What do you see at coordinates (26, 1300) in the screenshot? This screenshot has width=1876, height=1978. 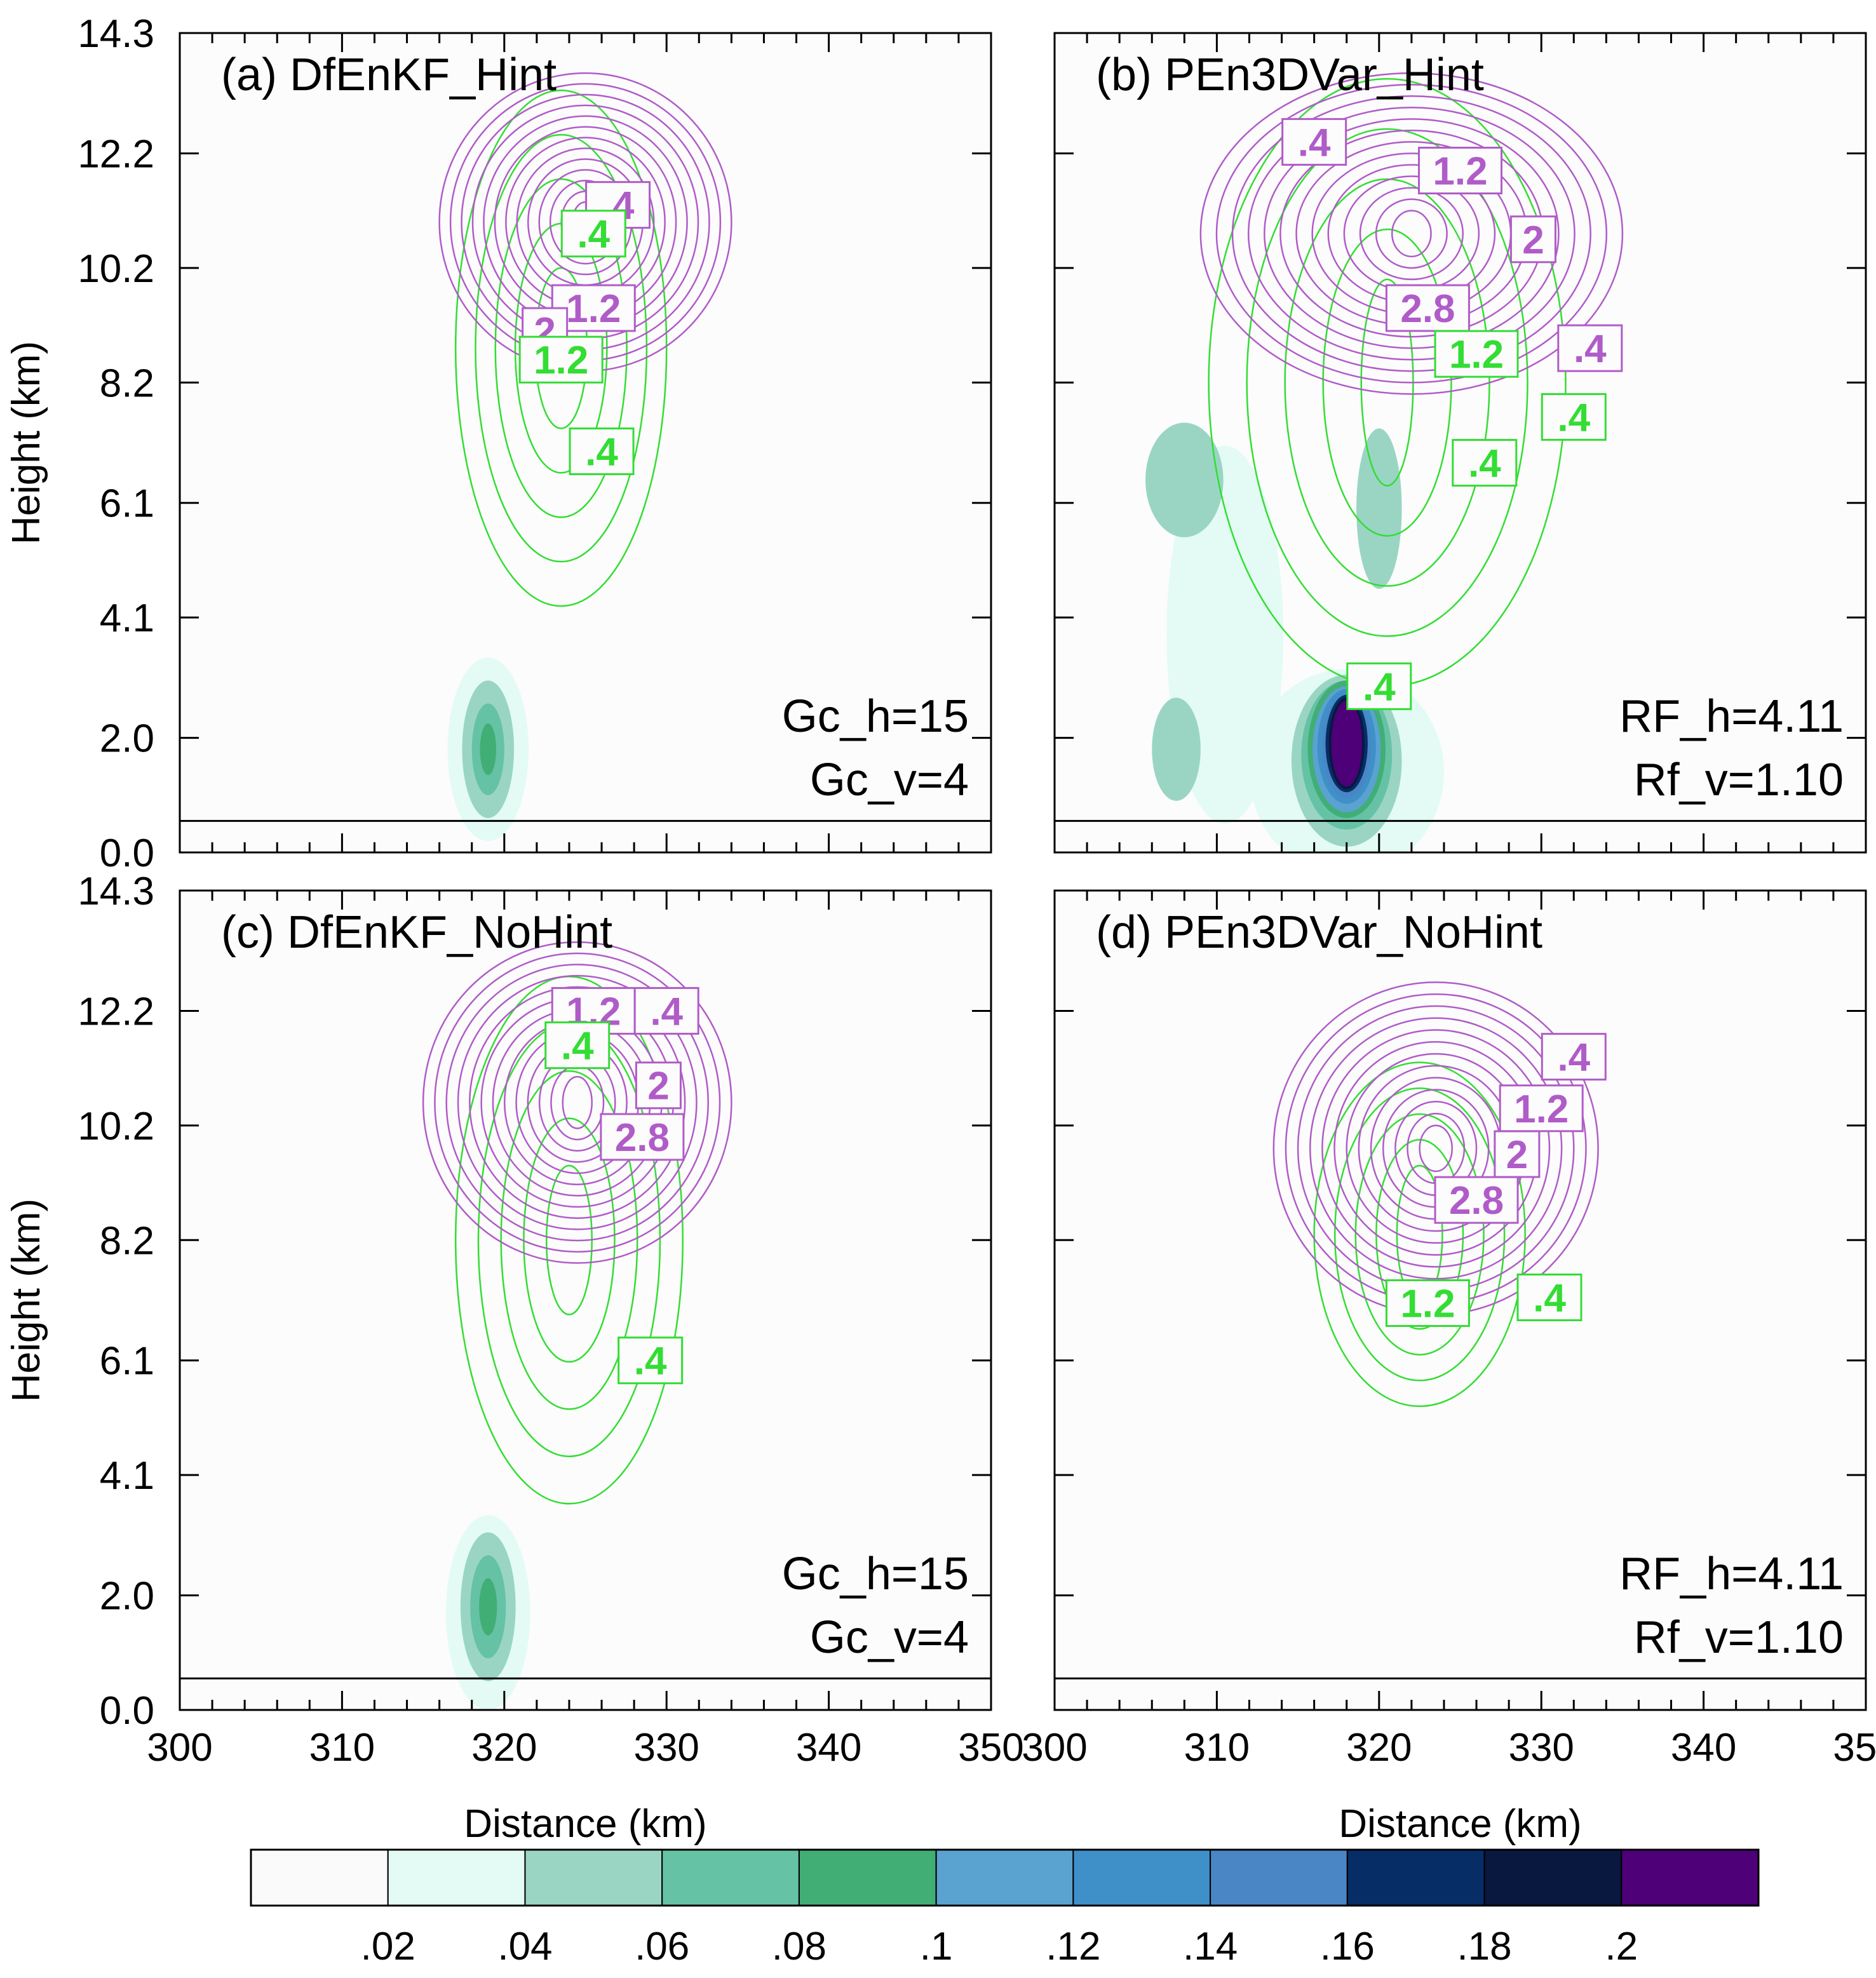 I see `y-axis-label: Height (km)` at bounding box center [26, 1300].